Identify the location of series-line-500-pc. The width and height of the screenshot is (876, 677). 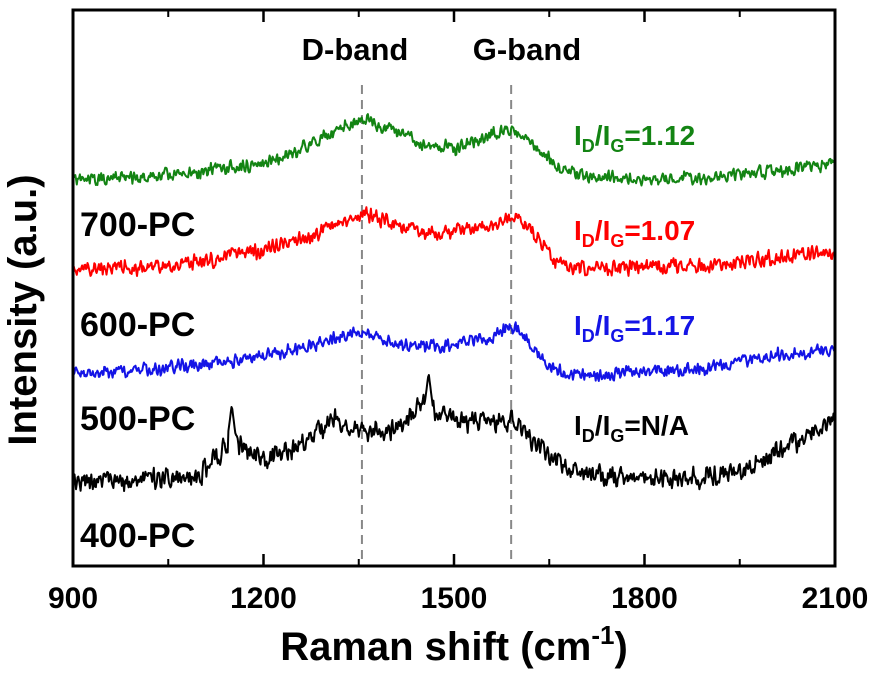
(454, 351).